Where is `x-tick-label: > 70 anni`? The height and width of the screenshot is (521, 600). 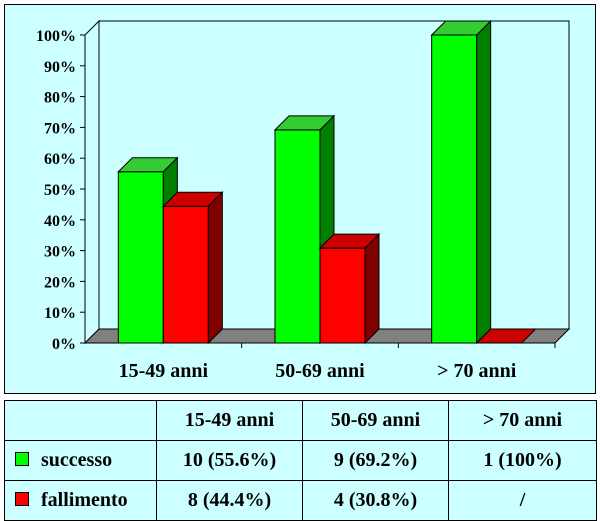 x-tick-label: > 70 anni is located at coordinates (477, 371).